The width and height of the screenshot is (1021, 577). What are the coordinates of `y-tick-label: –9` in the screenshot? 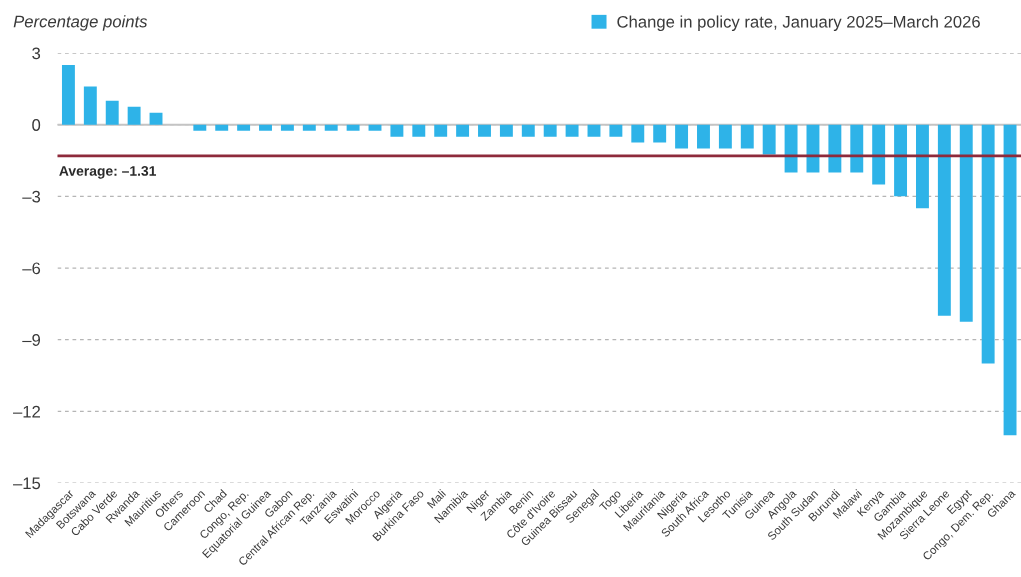 It's located at (31, 340).